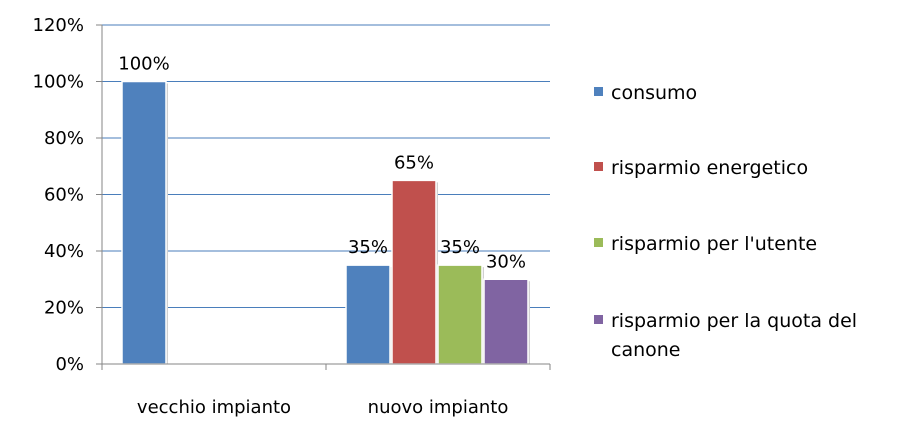 This screenshot has height=443, width=900. I want to click on legend-label: risparmio energetico, so click(709, 168).